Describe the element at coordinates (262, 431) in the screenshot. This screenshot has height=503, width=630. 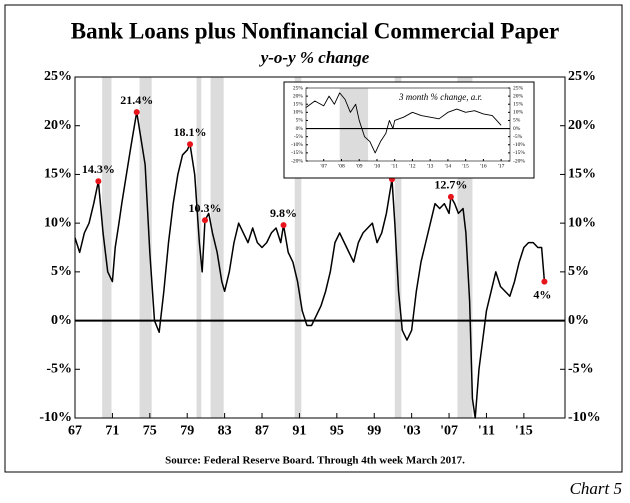
I see `x-tick-label: 87` at that location.